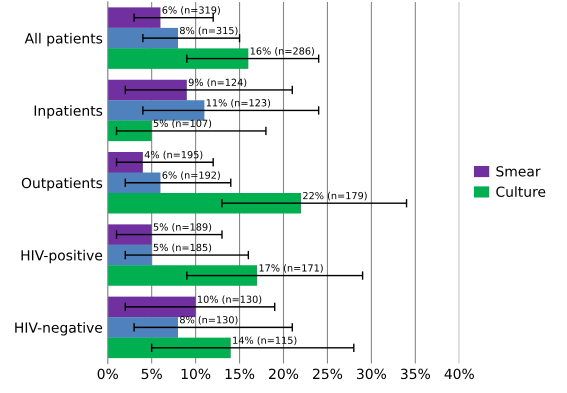 This screenshot has width=567, height=393. What do you see at coordinates (108, 374) in the screenshot?
I see `x-tick-label: 0%` at bounding box center [108, 374].